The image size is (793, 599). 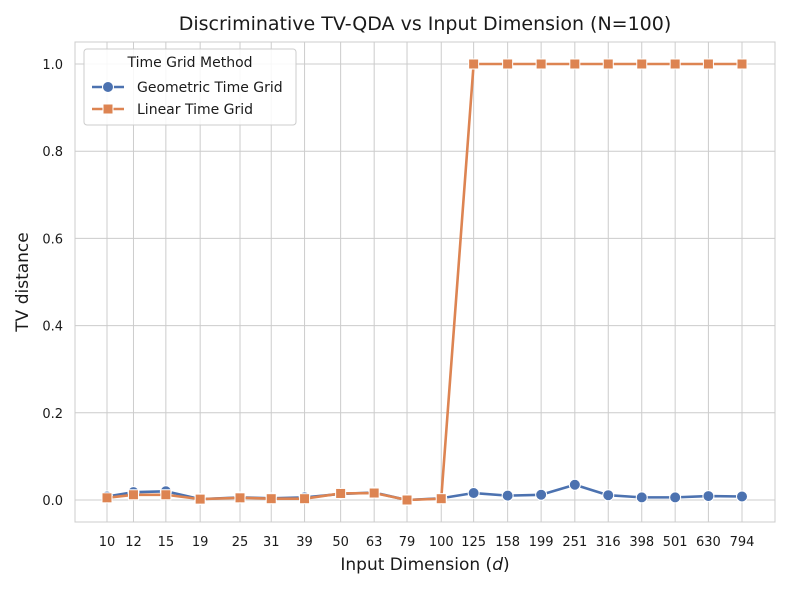 What do you see at coordinates (23, 282) in the screenshot?
I see `y-axis-label: TV distance` at bounding box center [23, 282].